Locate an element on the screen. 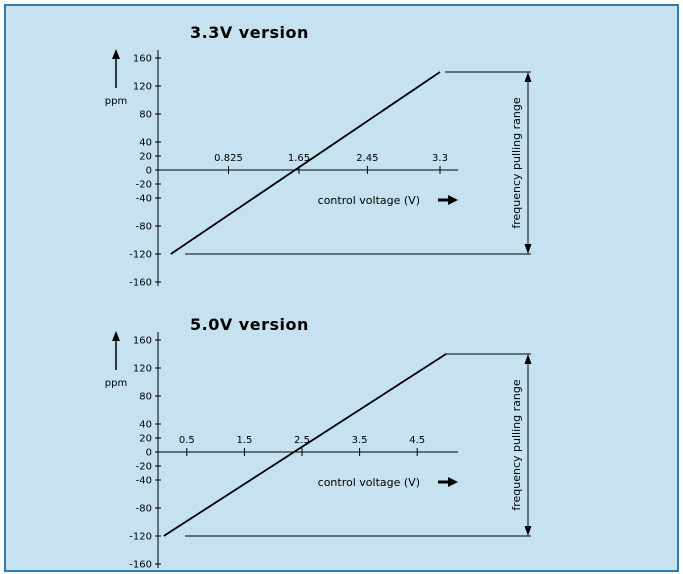 The image size is (683, 574). x-tick-label: 1.65 is located at coordinates (299, 158).